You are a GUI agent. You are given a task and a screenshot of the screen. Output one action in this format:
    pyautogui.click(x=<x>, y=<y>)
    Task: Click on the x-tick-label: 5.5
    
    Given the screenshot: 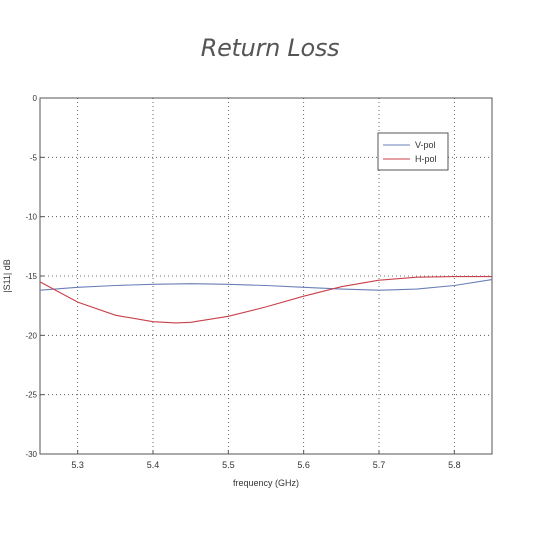 What is the action you would take?
    pyautogui.click(x=228, y=465)
    